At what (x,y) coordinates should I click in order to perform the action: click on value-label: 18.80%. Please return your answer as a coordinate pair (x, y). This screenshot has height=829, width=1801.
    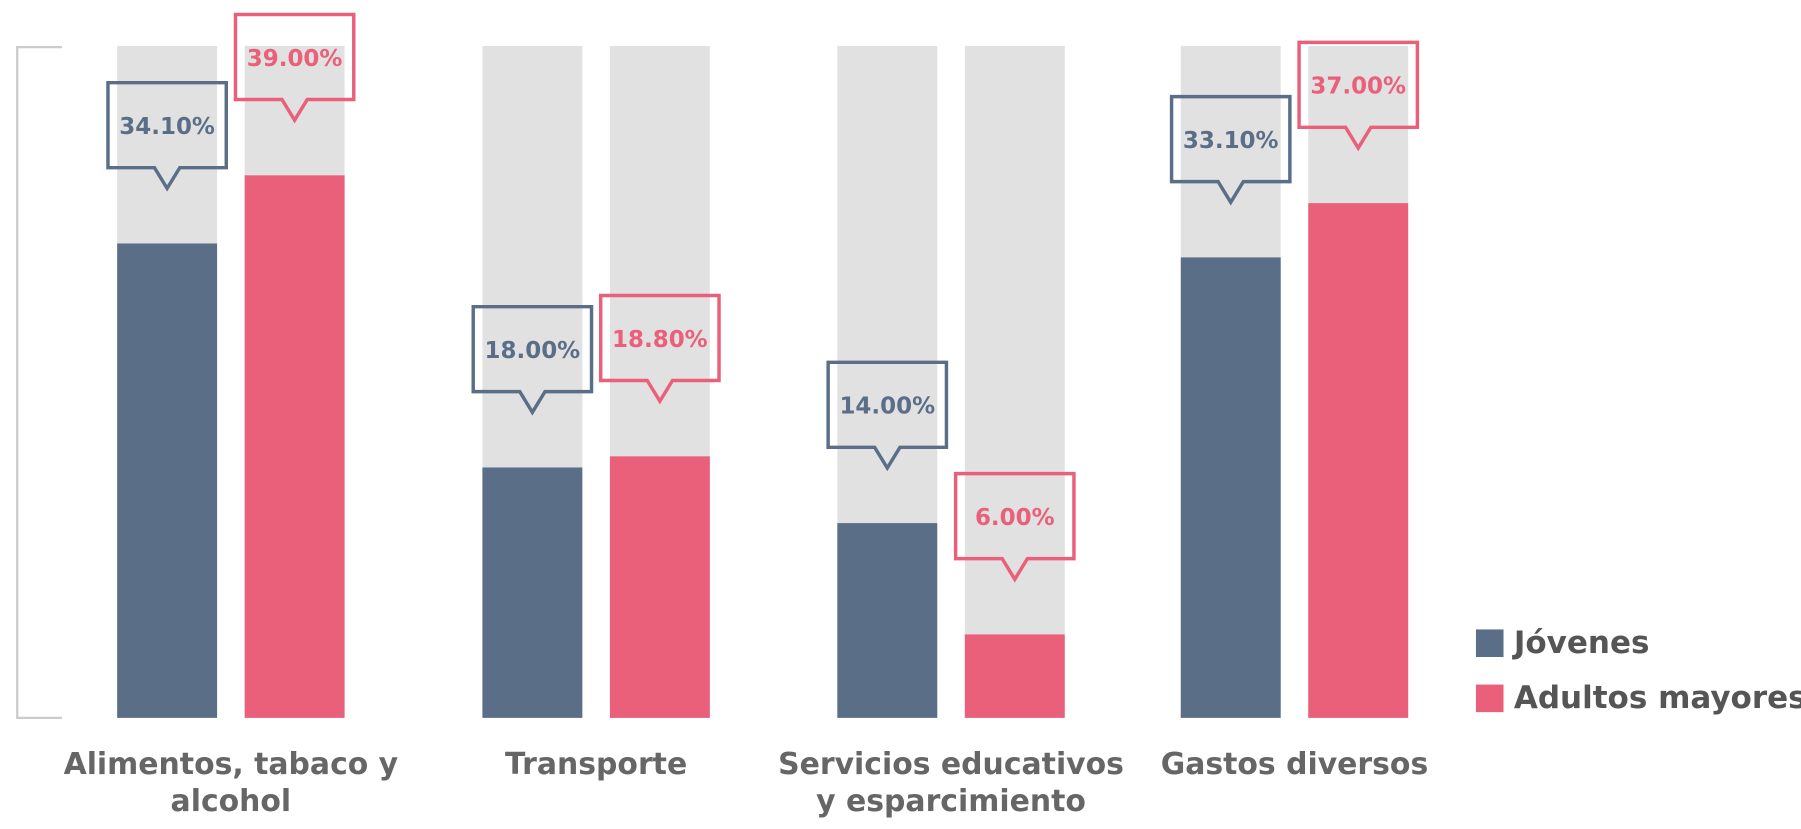
    Looking at the image, I should click on (660, 340).